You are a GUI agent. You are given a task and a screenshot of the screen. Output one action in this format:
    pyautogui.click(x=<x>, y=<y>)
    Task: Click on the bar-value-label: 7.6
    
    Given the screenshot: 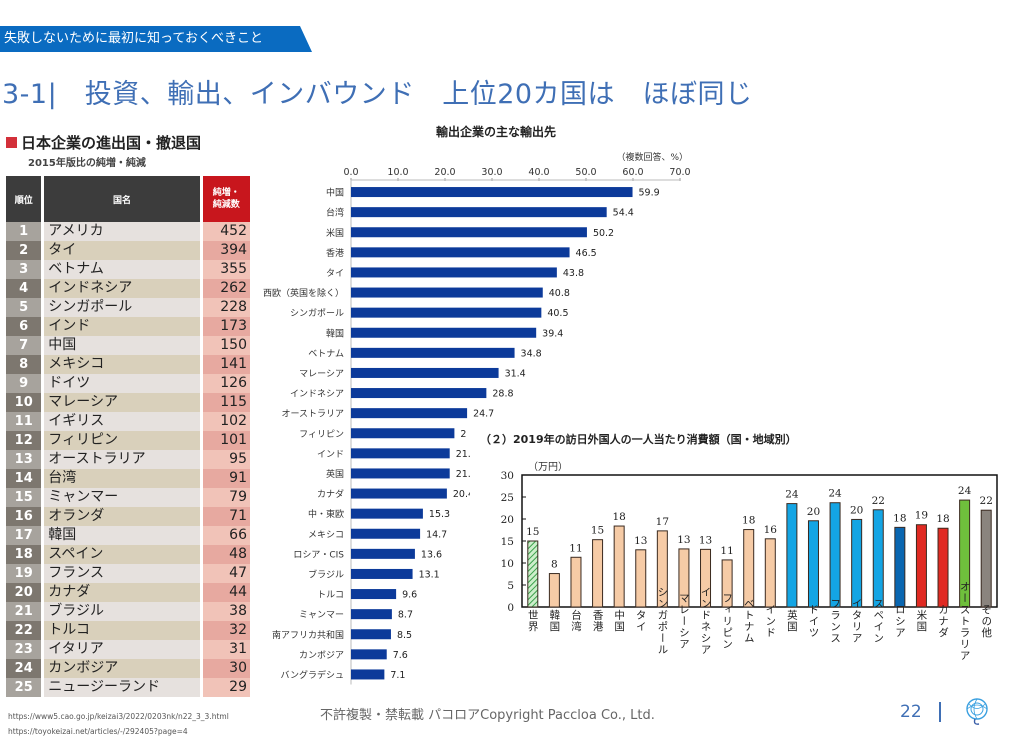 What is the action you would take?
    pyautogui.click(x=400, y=655)
    